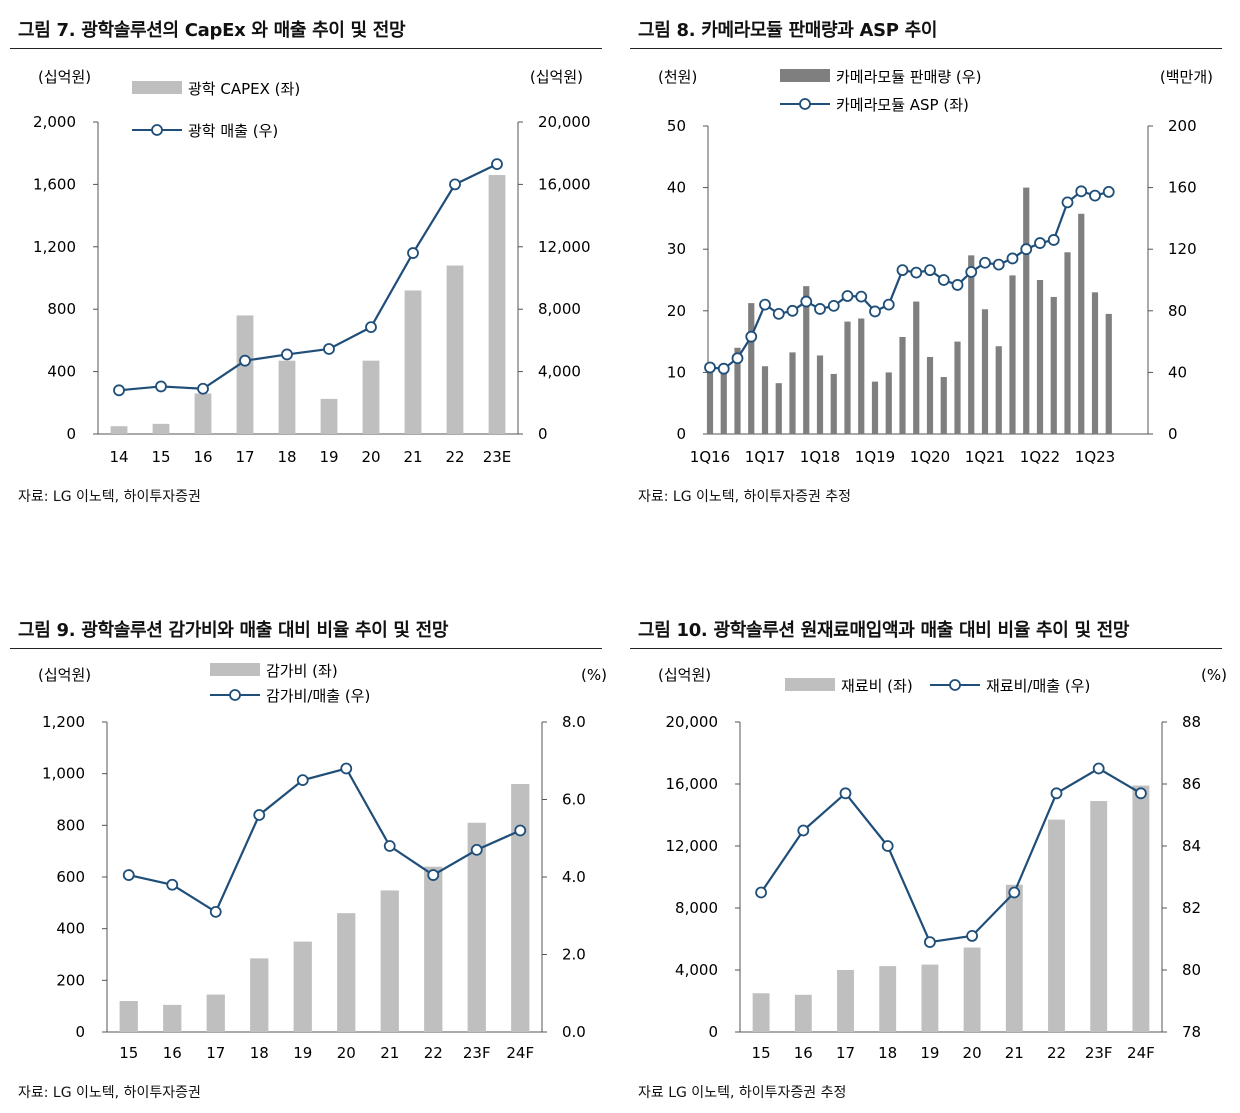 The width and height of the screenshot is (1240, 1113). What do you see at coordinates (875, 457) in the screenshot?
I see `x-tick-label: 1Q19` at bounding box center [875, 457].